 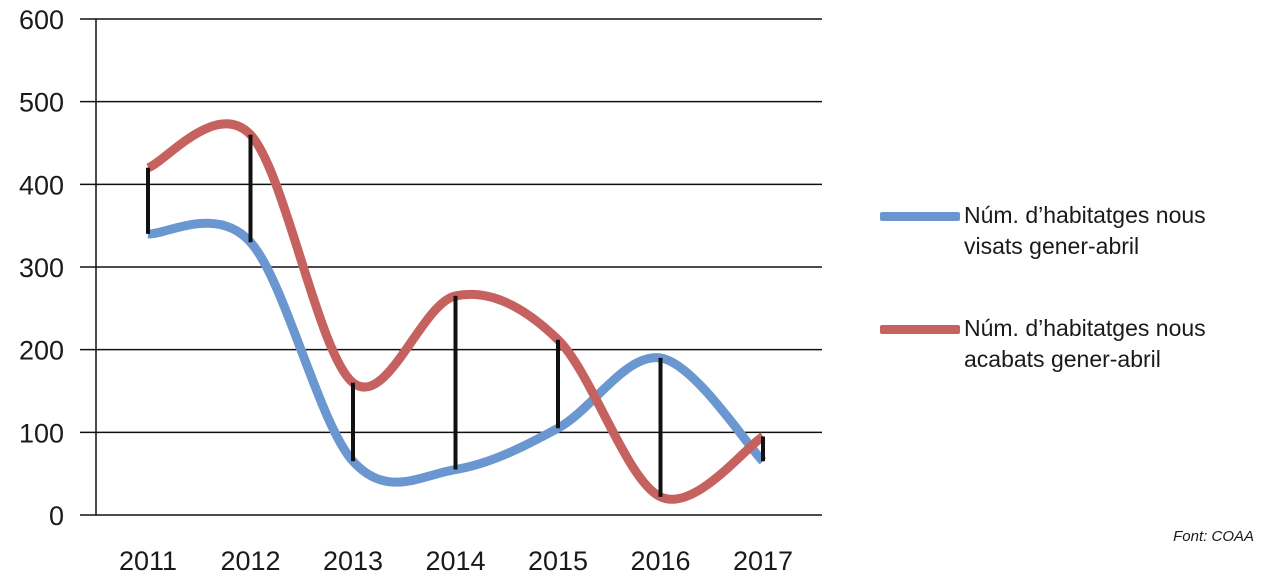 What do you see at coordinates (148, 561) in the screenshot?
I see `x-tick-label: 2011` at bounding box center [148, 561].